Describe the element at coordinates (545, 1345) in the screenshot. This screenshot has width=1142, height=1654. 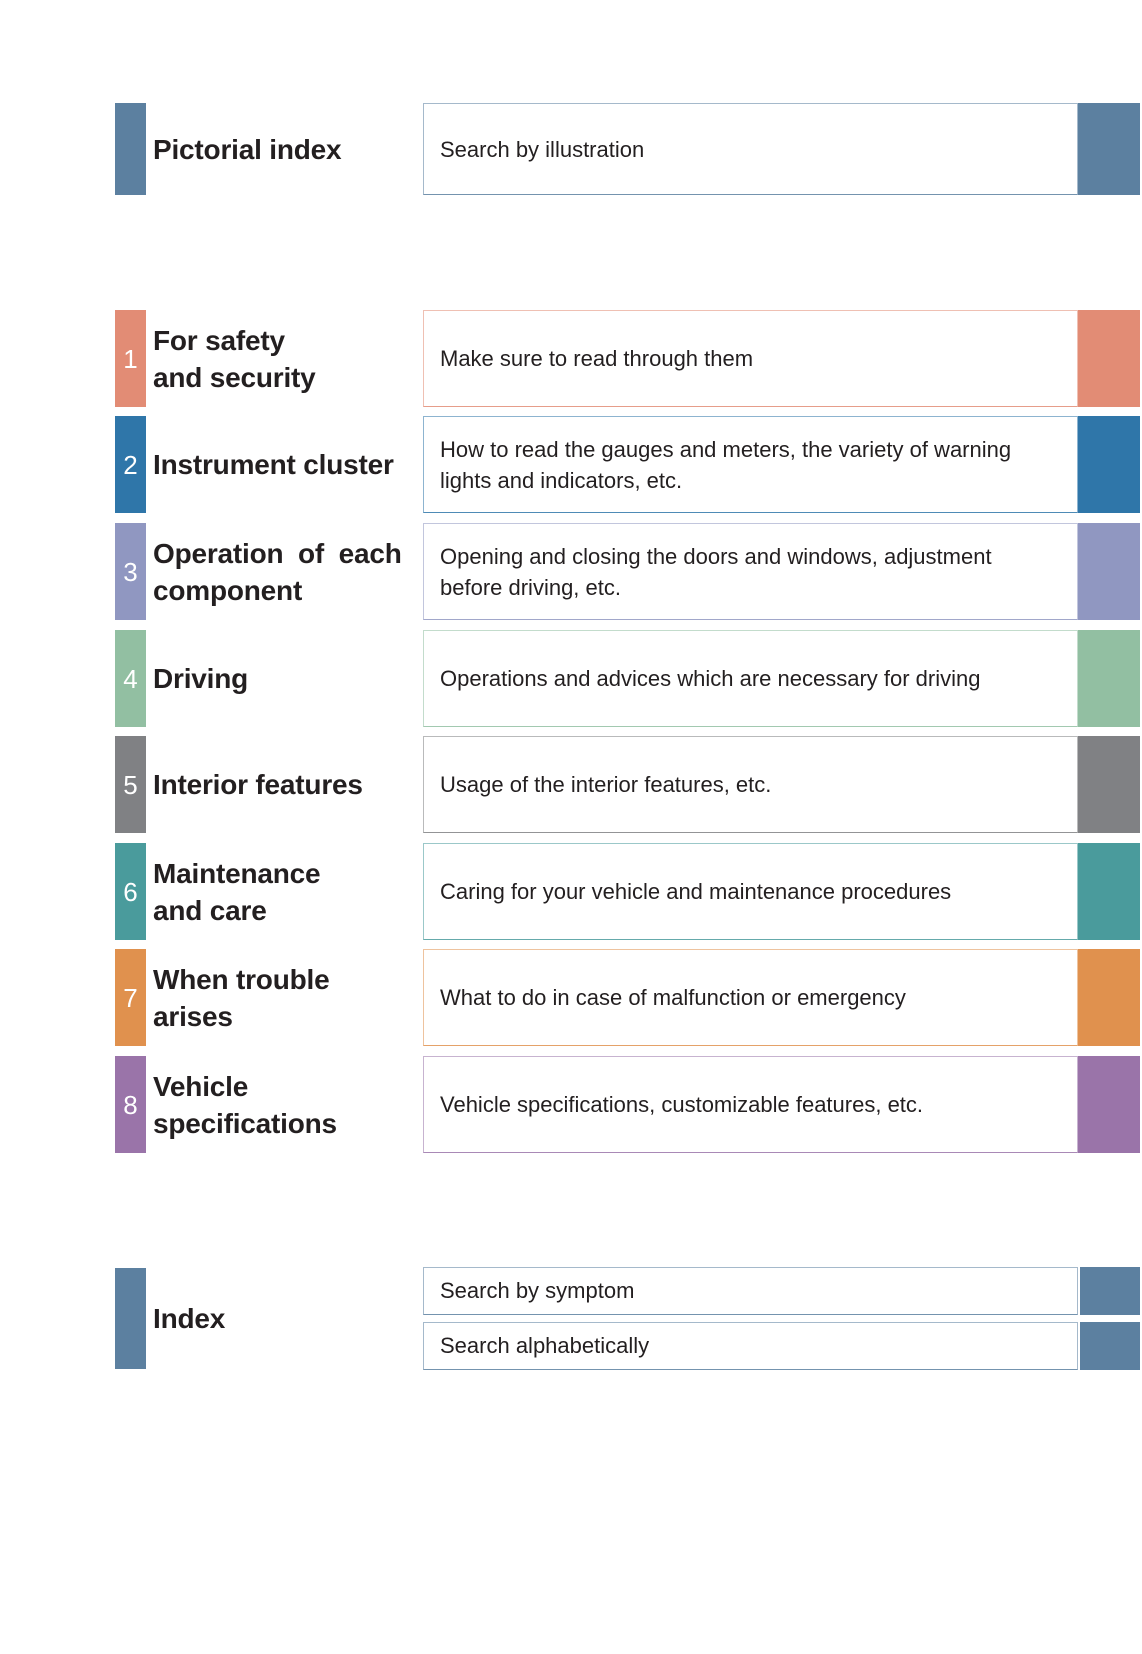
I see `index-item-label: Search alphabetically` at that location.